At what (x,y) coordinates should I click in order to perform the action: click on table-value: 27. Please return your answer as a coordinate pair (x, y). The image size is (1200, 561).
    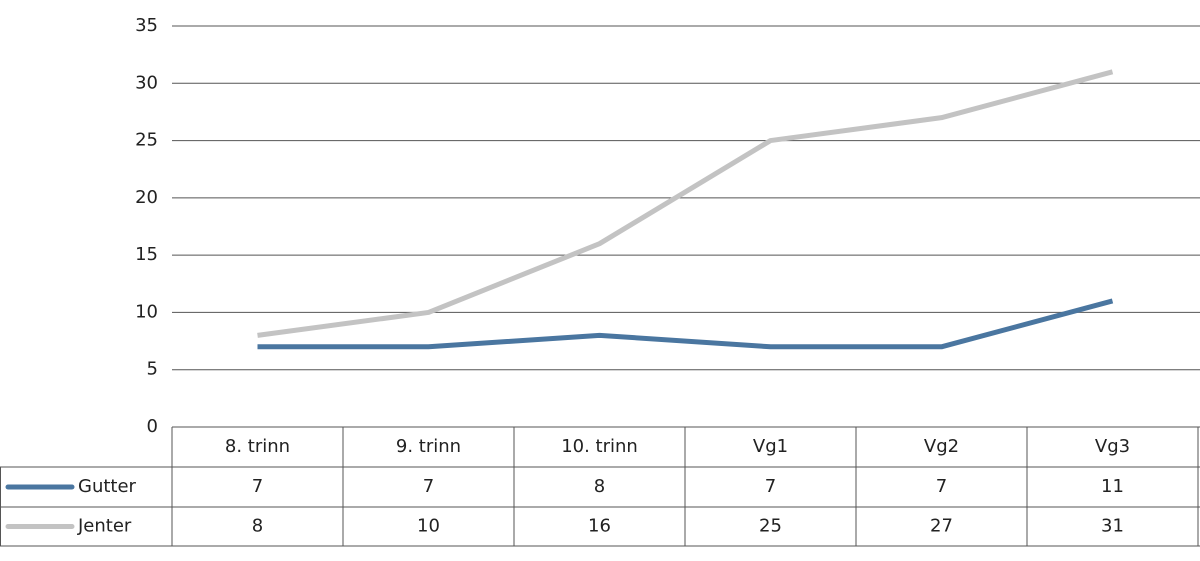
    Looking at the image, I should click on (941, 526).